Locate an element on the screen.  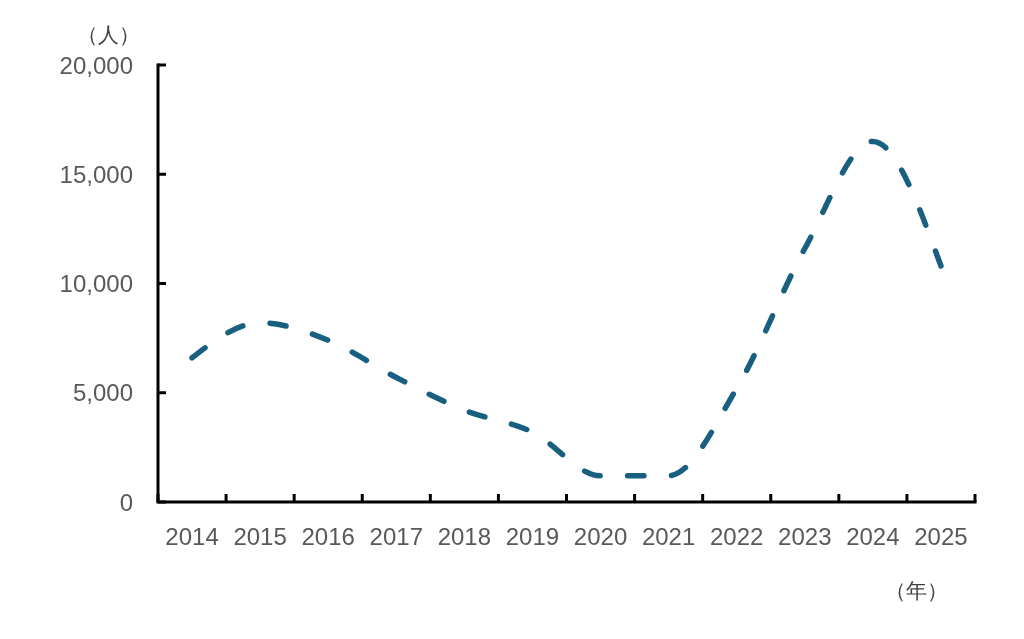
x-tick-label: 2025 is located at coordinates (941, 536).